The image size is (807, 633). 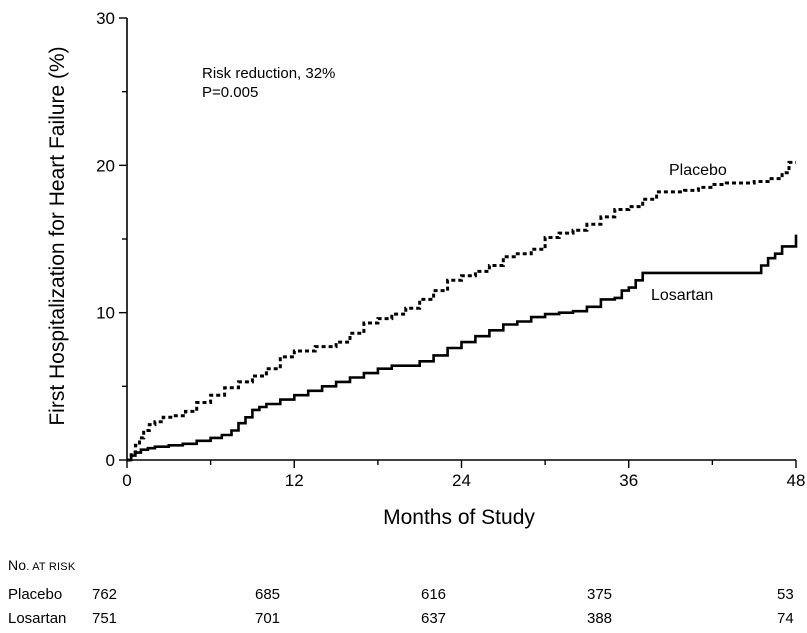 I want to click on risk-cell: 616, so click(x=434, y=594).